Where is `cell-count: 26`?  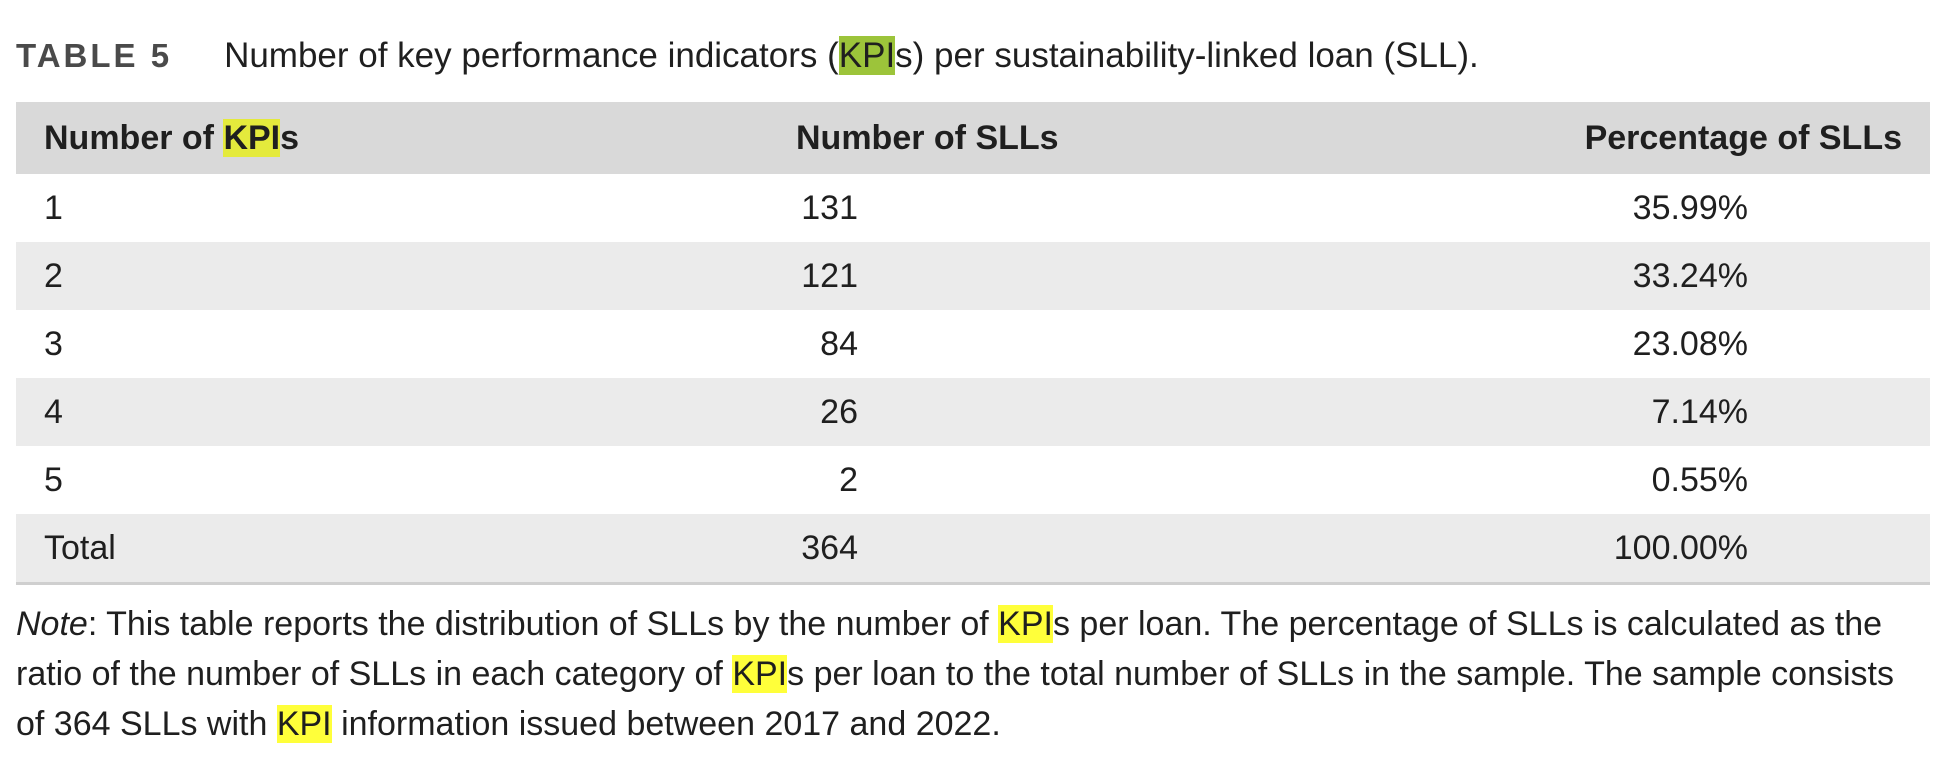 cell-count: 26 is located at coordinates (1156, 412).